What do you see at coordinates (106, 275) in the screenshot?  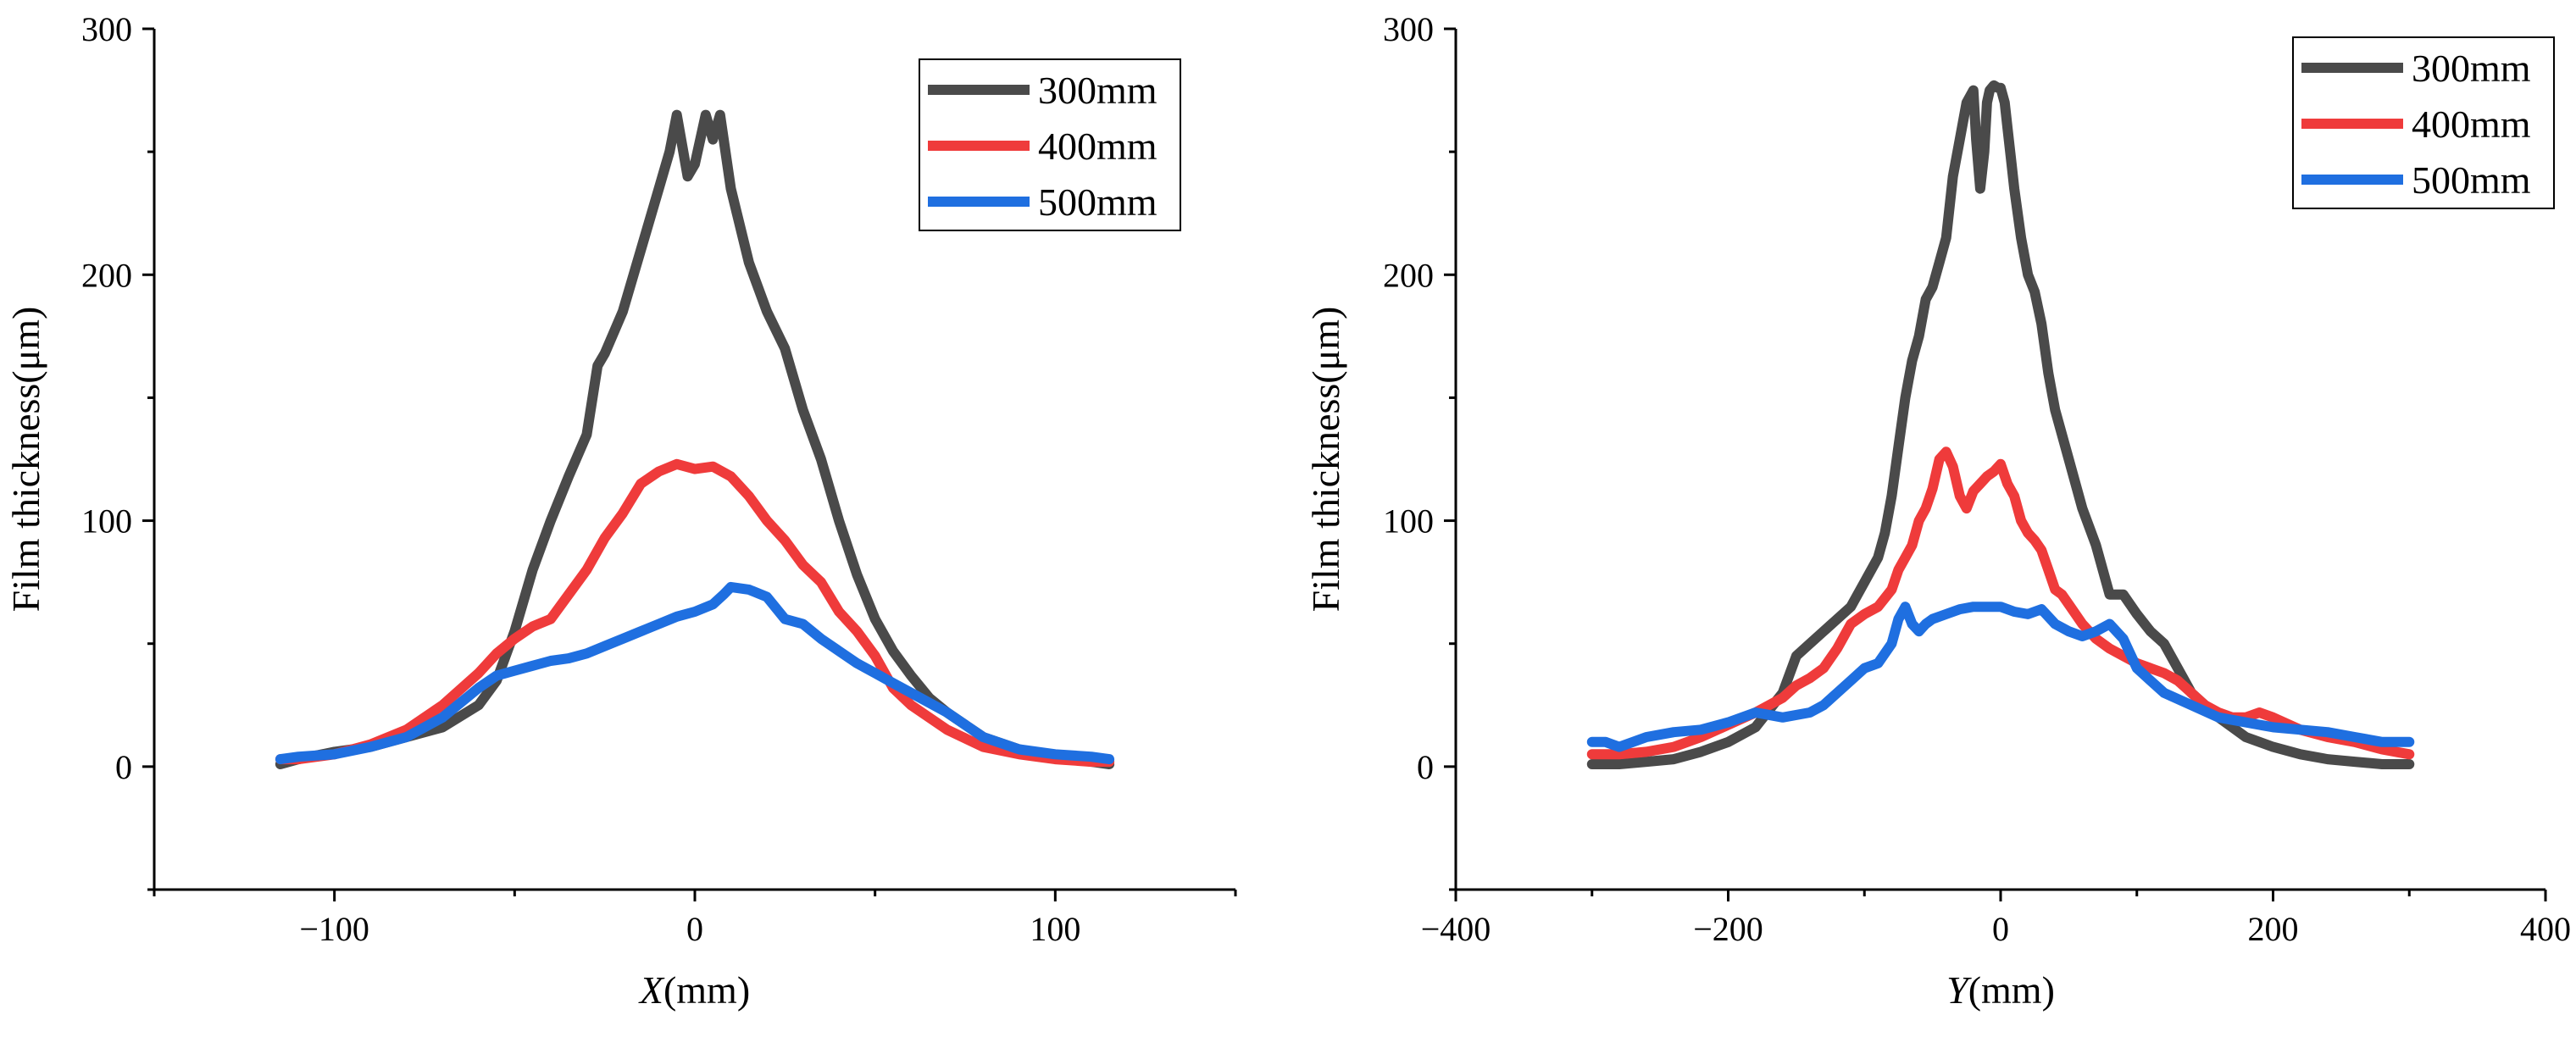 I see `left-y-tick-label: 200` at bounding box center [106, 275].